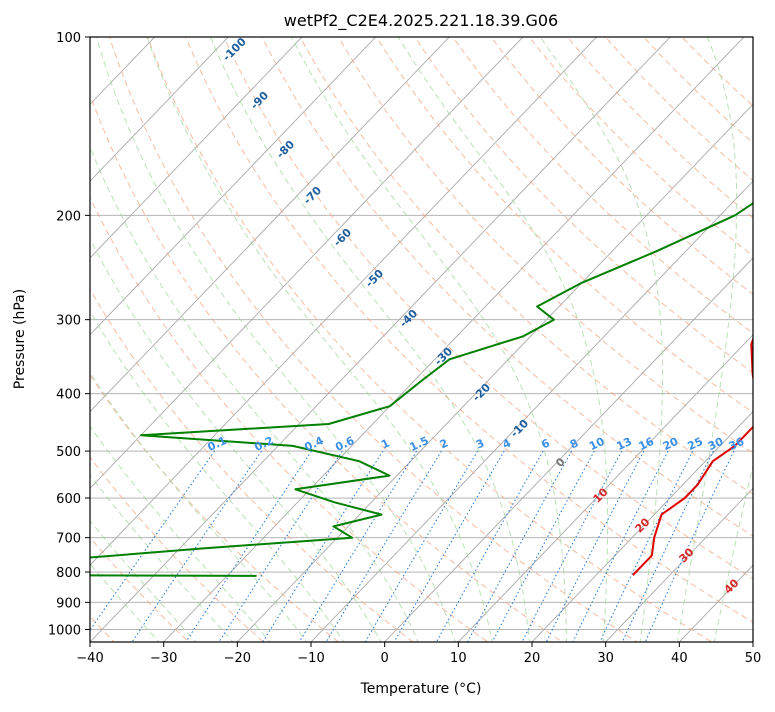  Describe the element at coordinates (89, 658) in the screenshot. I see `x-tick-label: −40` at that location.